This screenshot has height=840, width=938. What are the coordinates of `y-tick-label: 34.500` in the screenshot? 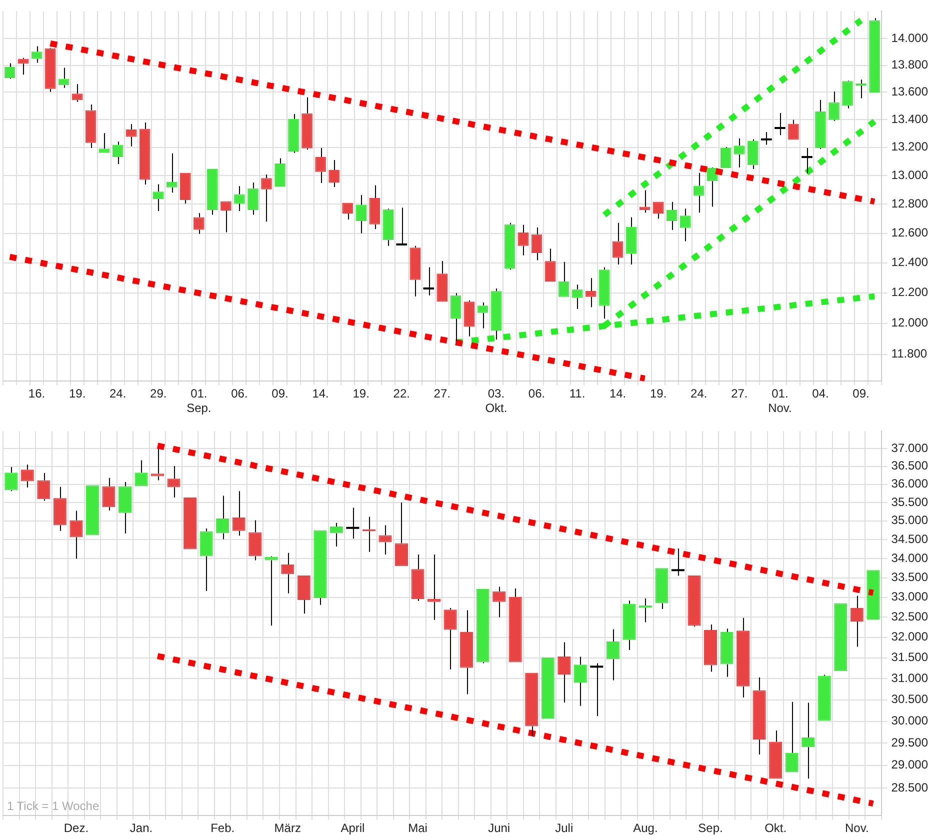 It's located at (909, 539).